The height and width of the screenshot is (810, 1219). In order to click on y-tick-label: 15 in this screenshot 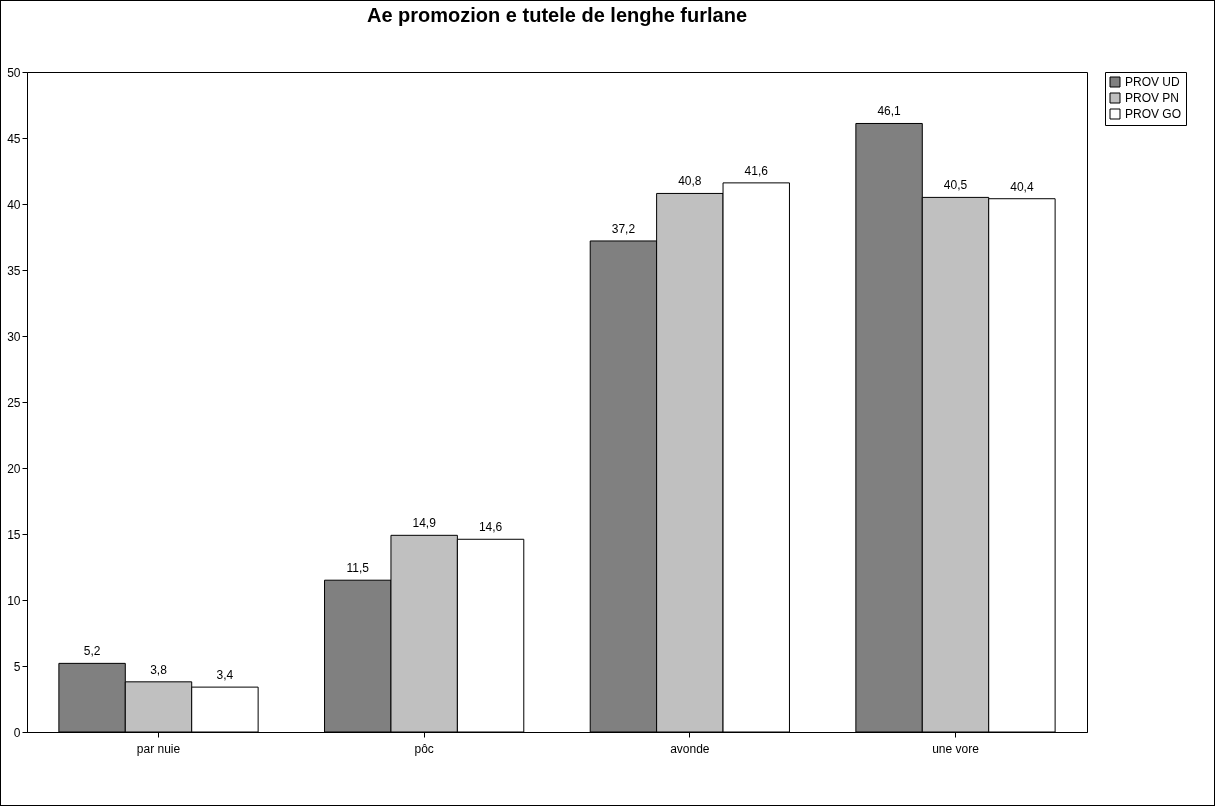, I will do `click(14, 534)`.